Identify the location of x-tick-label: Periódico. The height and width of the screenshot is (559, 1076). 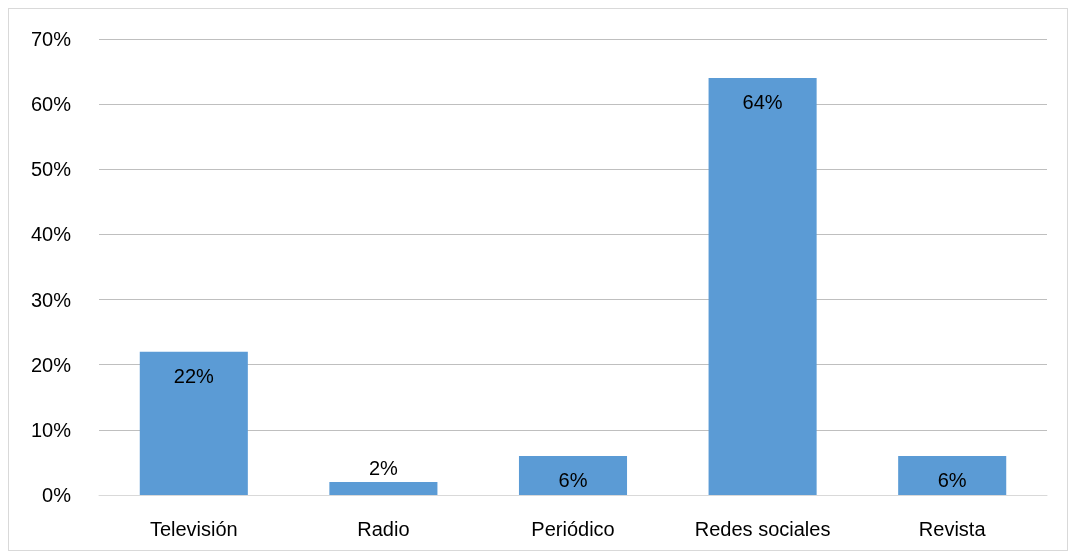
(573, 529).